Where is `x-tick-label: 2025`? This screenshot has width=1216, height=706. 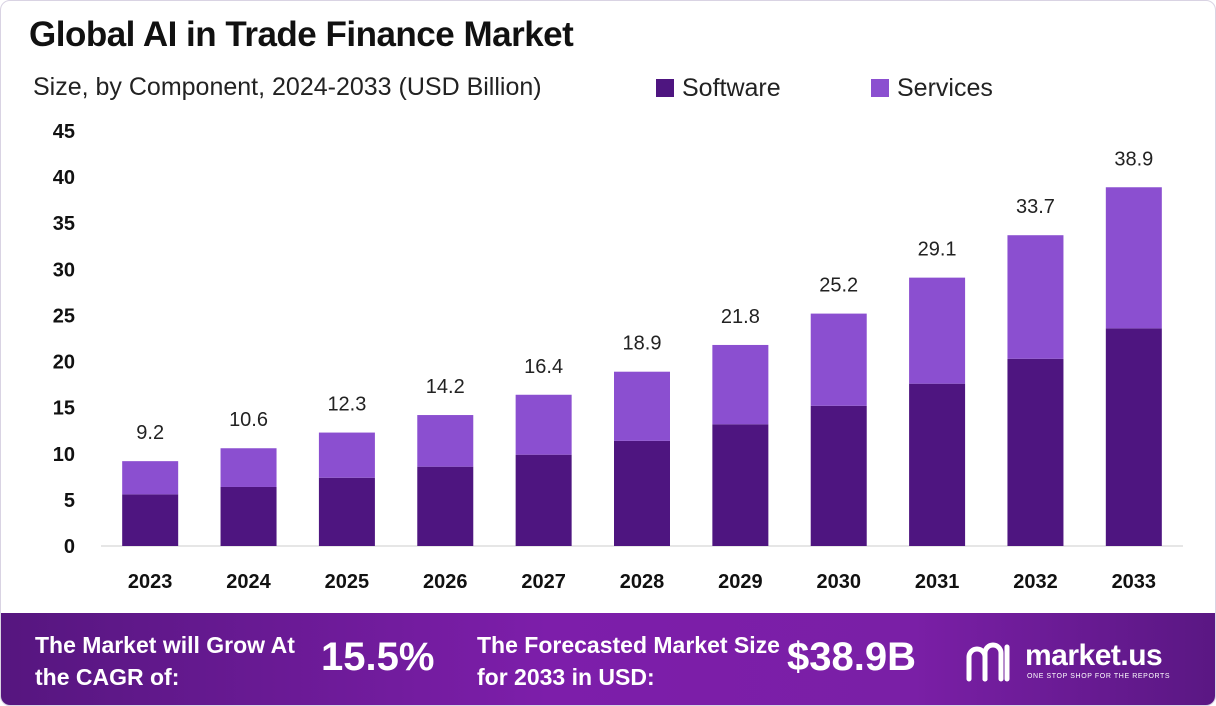
x-tick-label: 2025 is located at coordinates (347, 582).